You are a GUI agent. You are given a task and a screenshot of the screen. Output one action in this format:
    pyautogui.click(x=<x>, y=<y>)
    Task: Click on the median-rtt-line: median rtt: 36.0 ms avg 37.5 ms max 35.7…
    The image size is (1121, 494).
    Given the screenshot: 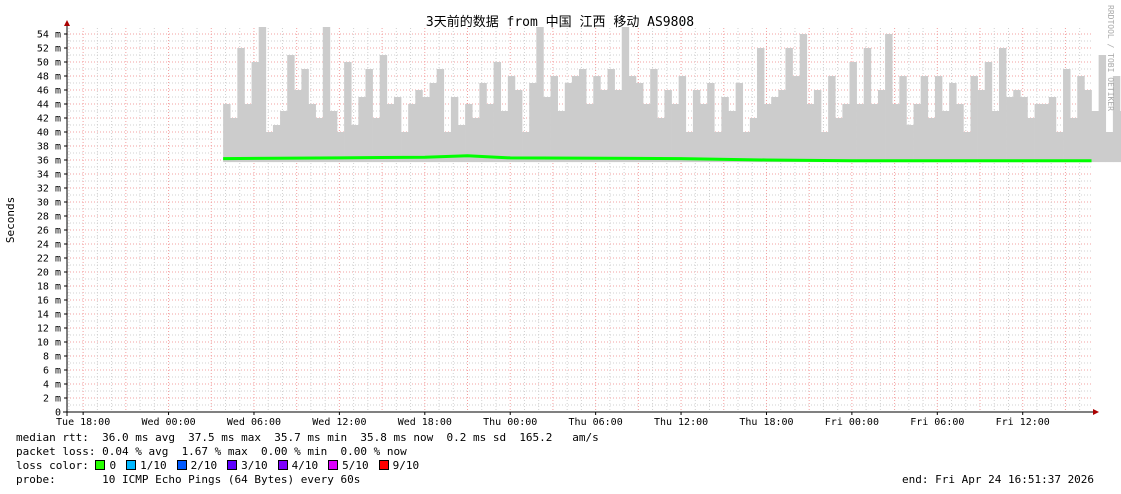 What is the action you would take?
    pyautogui.click(x=307, y=437)
    